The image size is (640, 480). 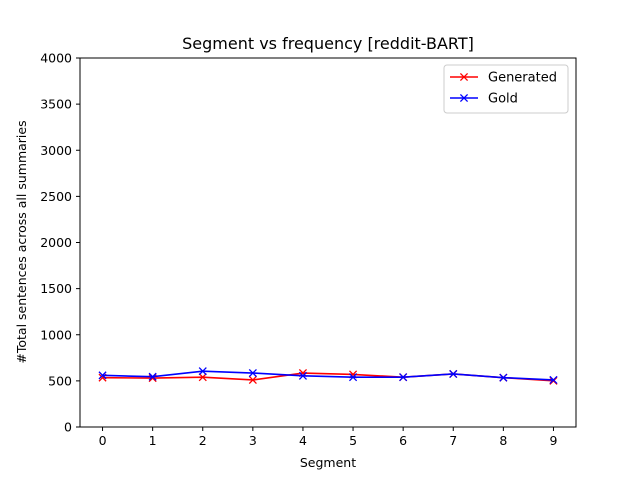 I want to click on y-tick-label: 1500, so click(x=56, y=288).